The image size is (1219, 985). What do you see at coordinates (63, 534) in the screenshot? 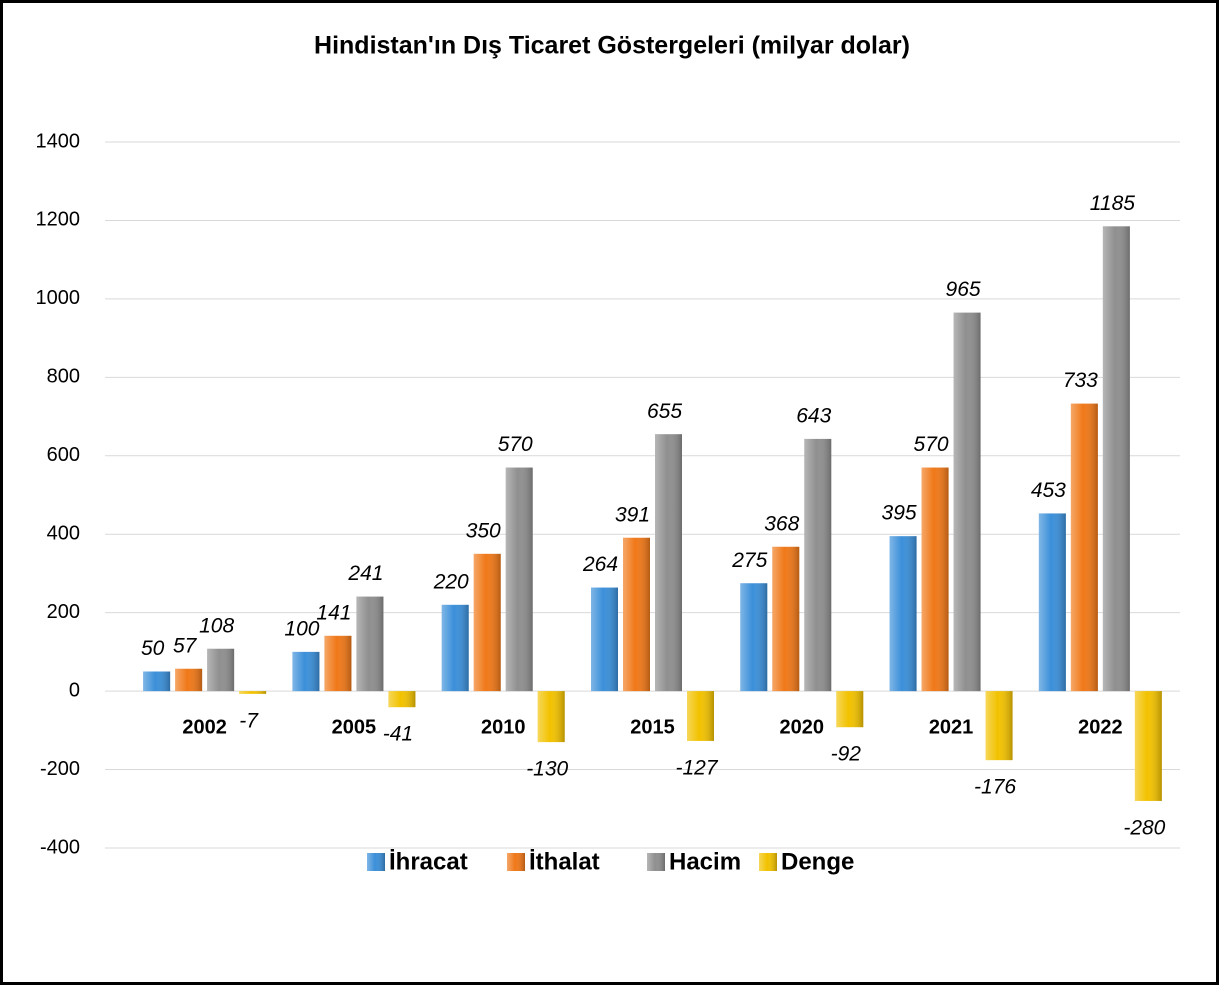
I see `y-tick-label: 400` at bounding box center [63, 534].